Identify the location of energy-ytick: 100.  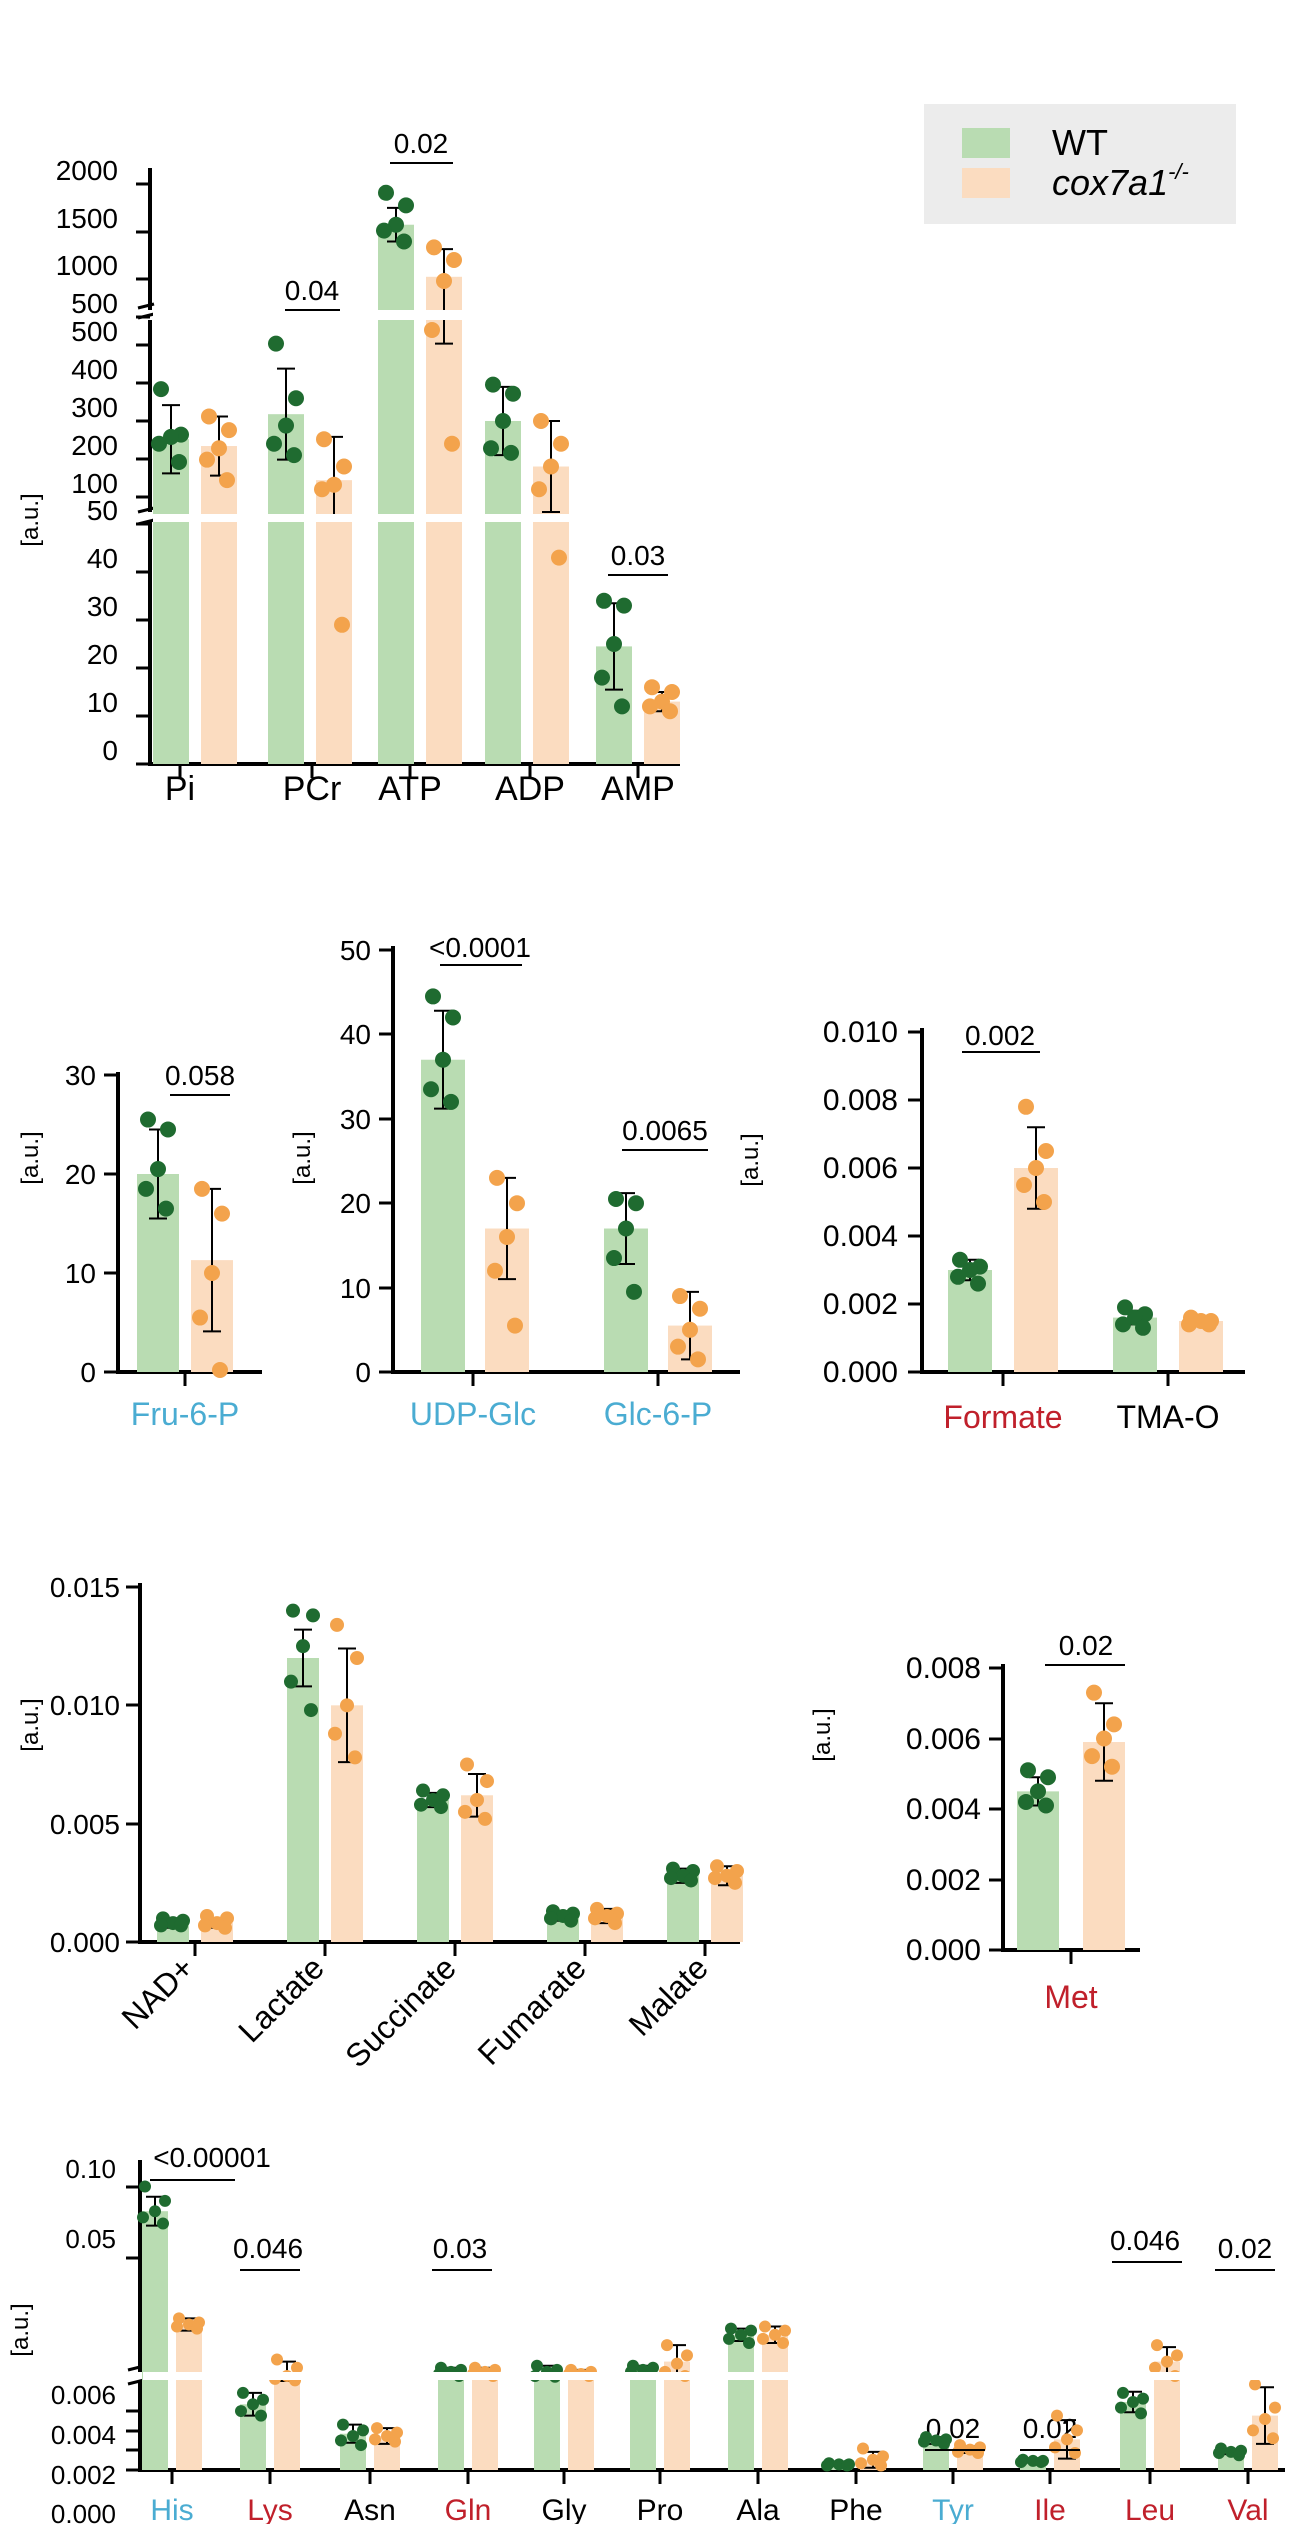
(94, 483).